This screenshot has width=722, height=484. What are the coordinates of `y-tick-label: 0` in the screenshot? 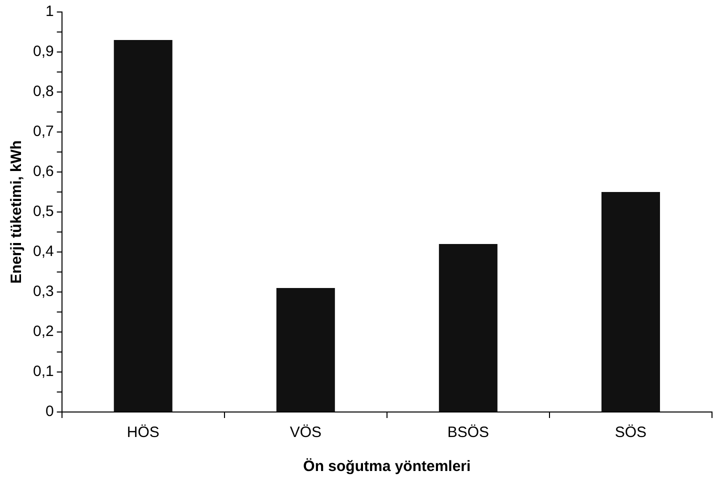 It's located at (50, 411).